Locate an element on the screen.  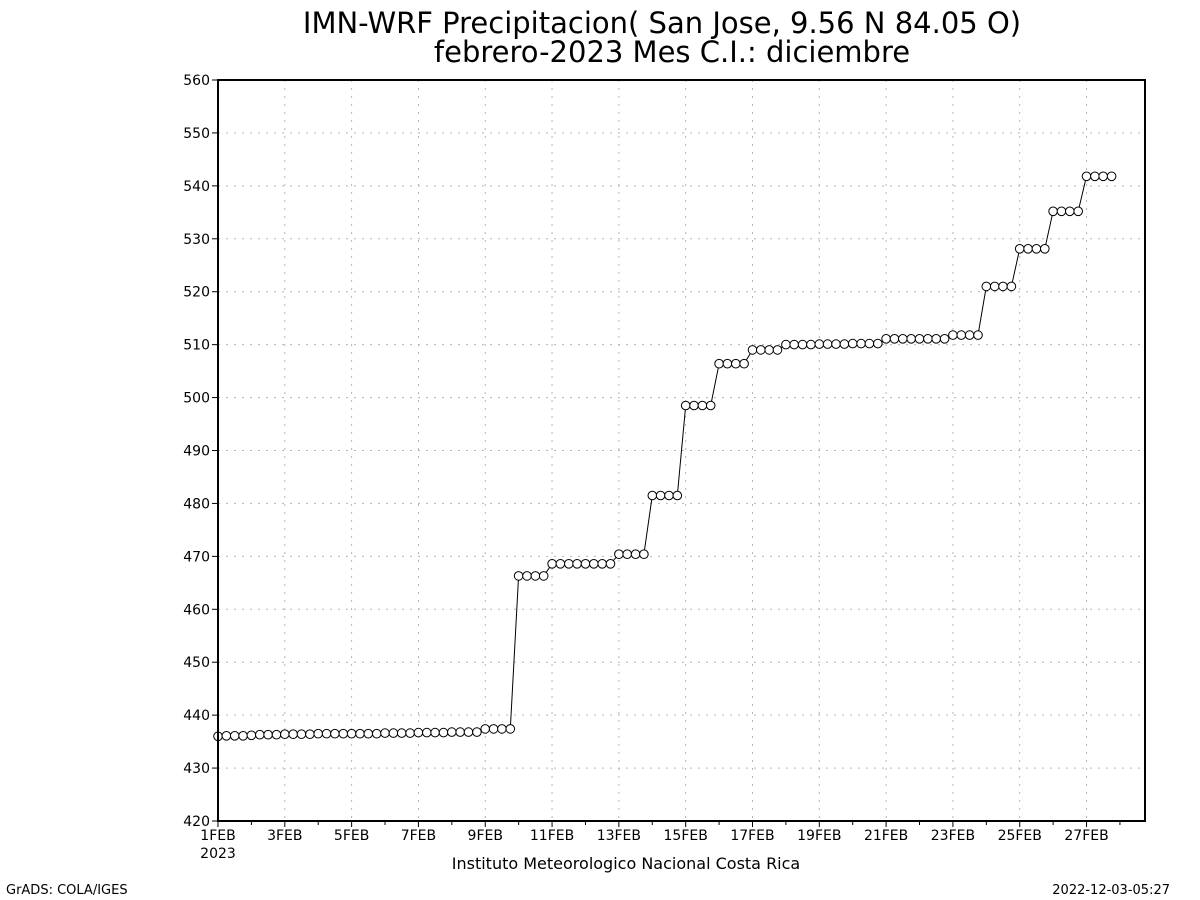
x-tick-label: 7FEB is located at coordinates (418, 836).